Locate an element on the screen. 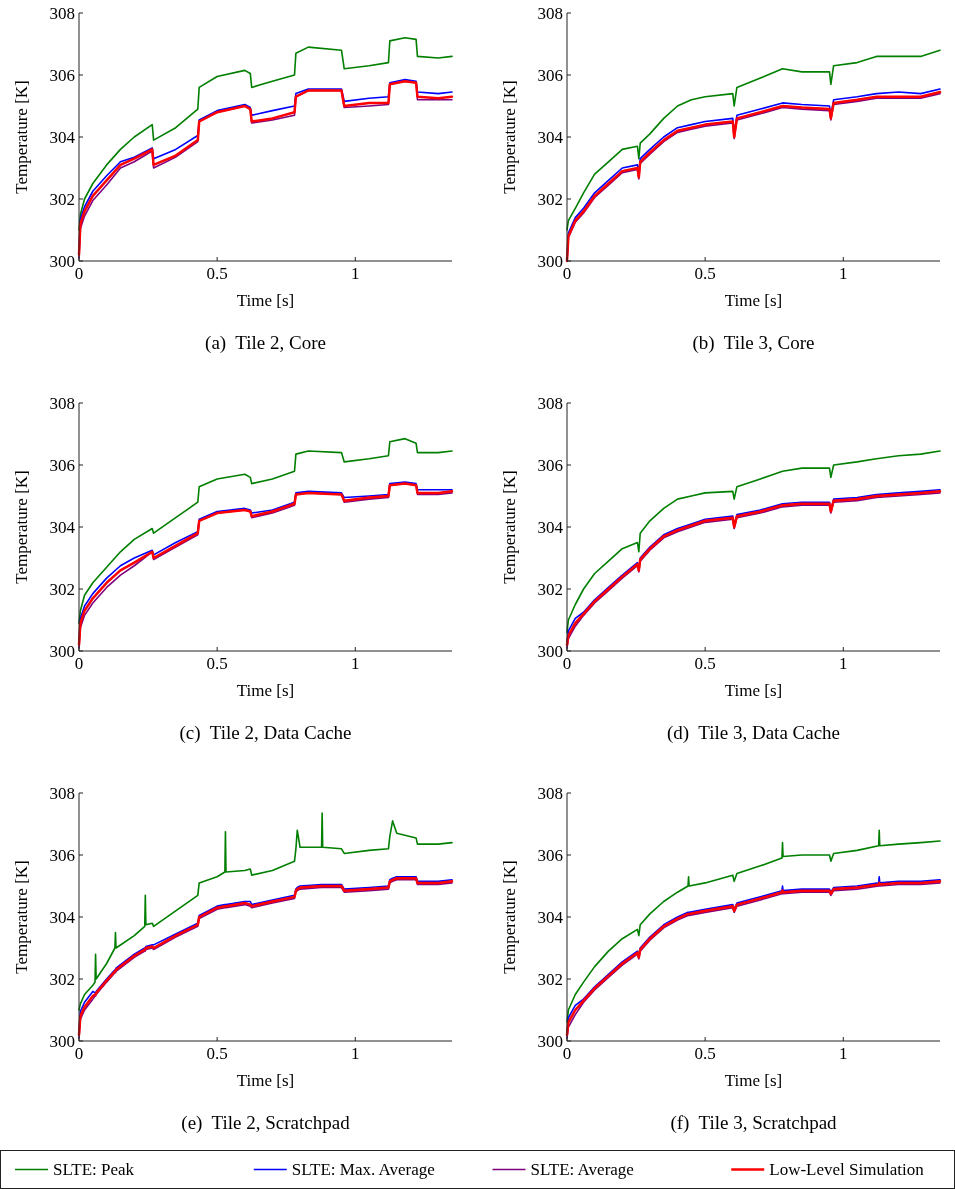 This screenshot has height=1189, width=955. text: (d) Tile 3, Data Cache is located at coordinates (753, 733).